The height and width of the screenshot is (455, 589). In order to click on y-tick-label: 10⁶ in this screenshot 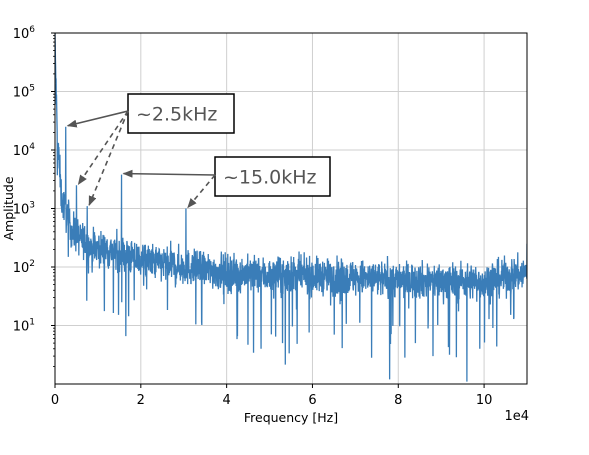, I will do `click(24, 33)`.